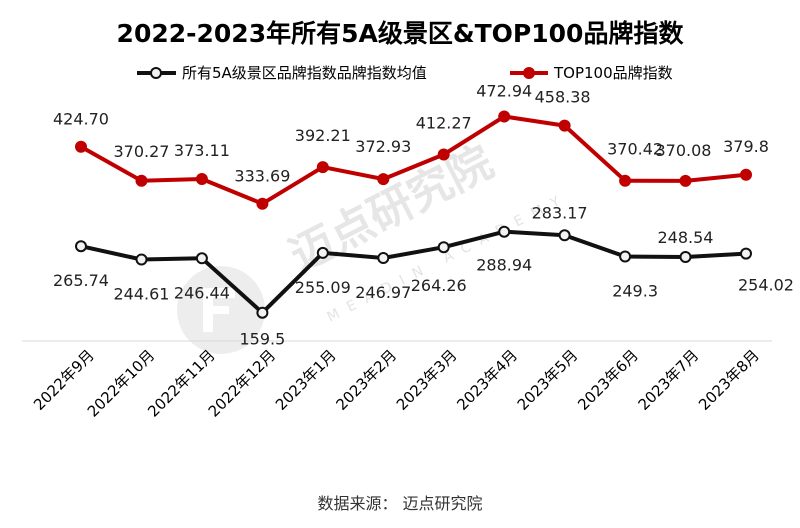 This screenshot has height=528, width=800. Describe the element at coordinates (608, 380) in the screenshot. I see `x-tick-label: 2023年6月` at that location.